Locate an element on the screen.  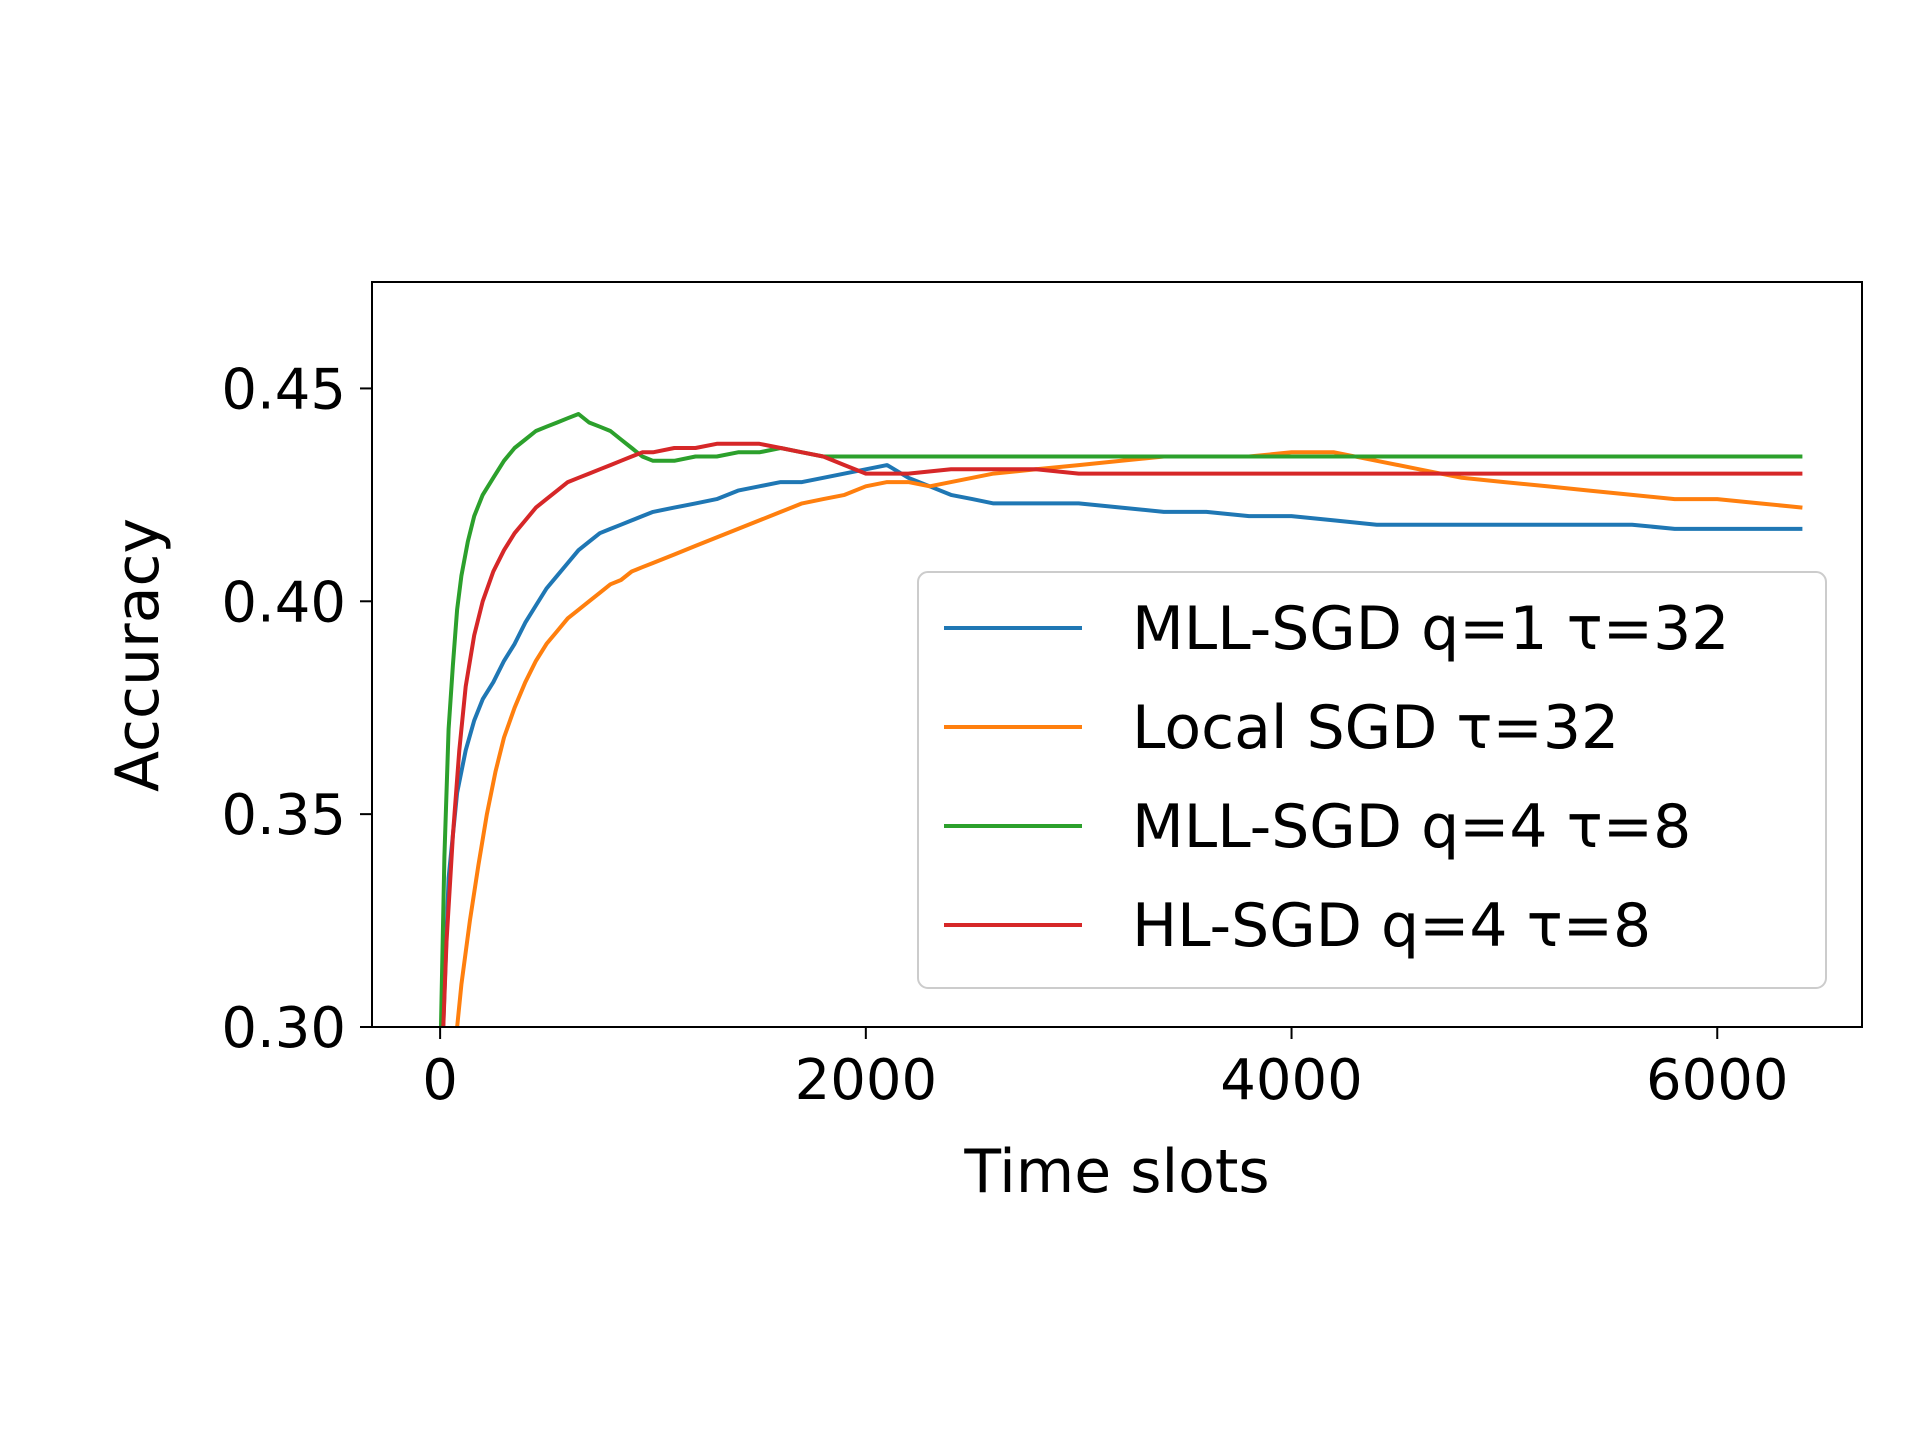
legend-label-2: Local SGD τ=32 is located at coordinates (1375, 728).